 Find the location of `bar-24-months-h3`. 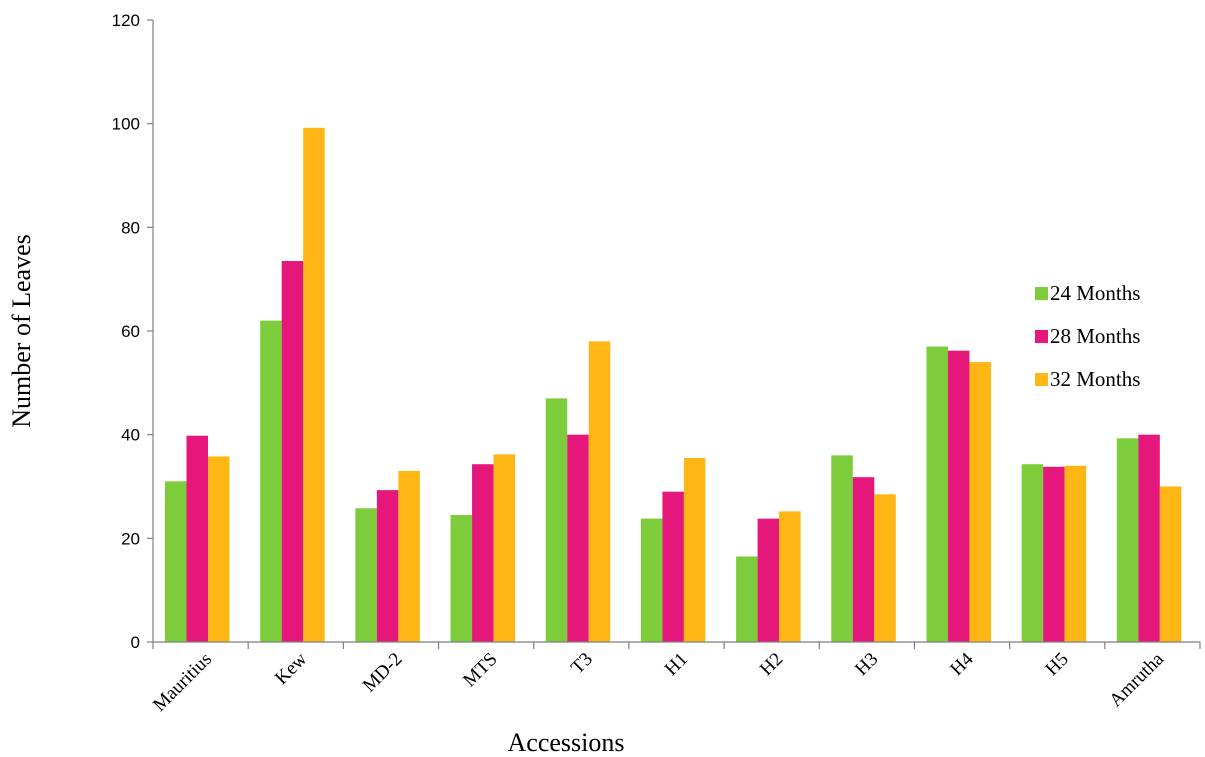

bar-24-months-h3 is located at coordinates (842, 548).